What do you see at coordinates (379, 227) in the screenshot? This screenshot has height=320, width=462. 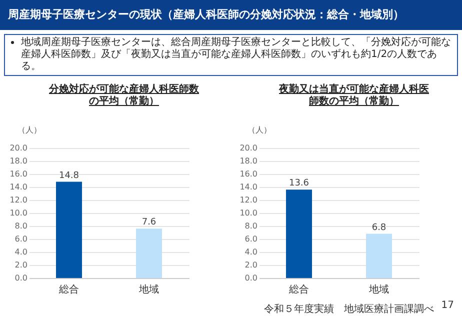 I see `data-label: 6.8` at bounding box center [379, 227].